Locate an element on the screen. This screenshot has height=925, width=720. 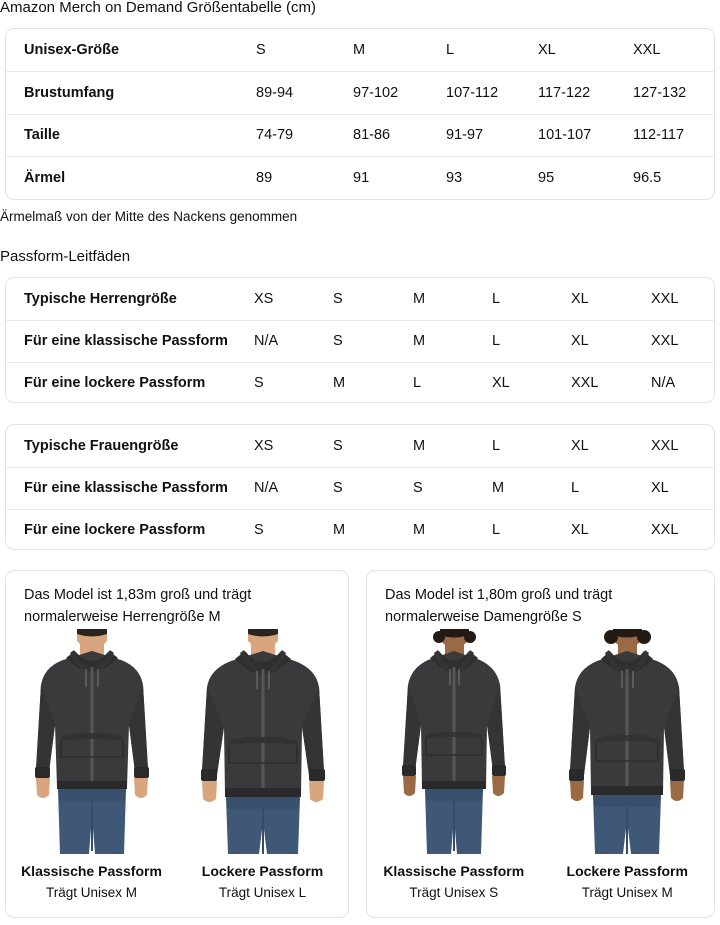
cell-chest-xxl: 127-132 is located at coordinates (673, 92).